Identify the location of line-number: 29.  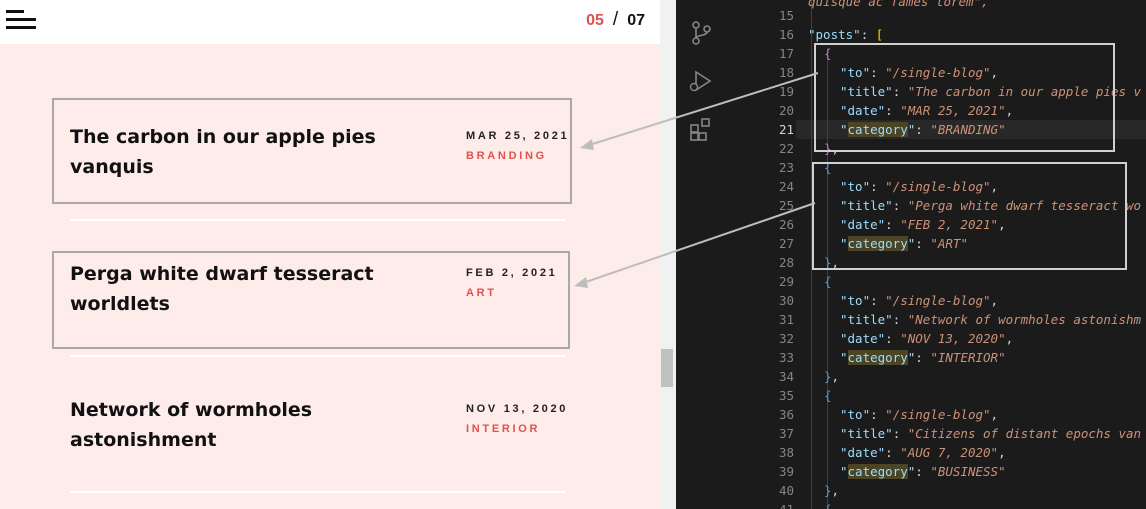
(786, 281).